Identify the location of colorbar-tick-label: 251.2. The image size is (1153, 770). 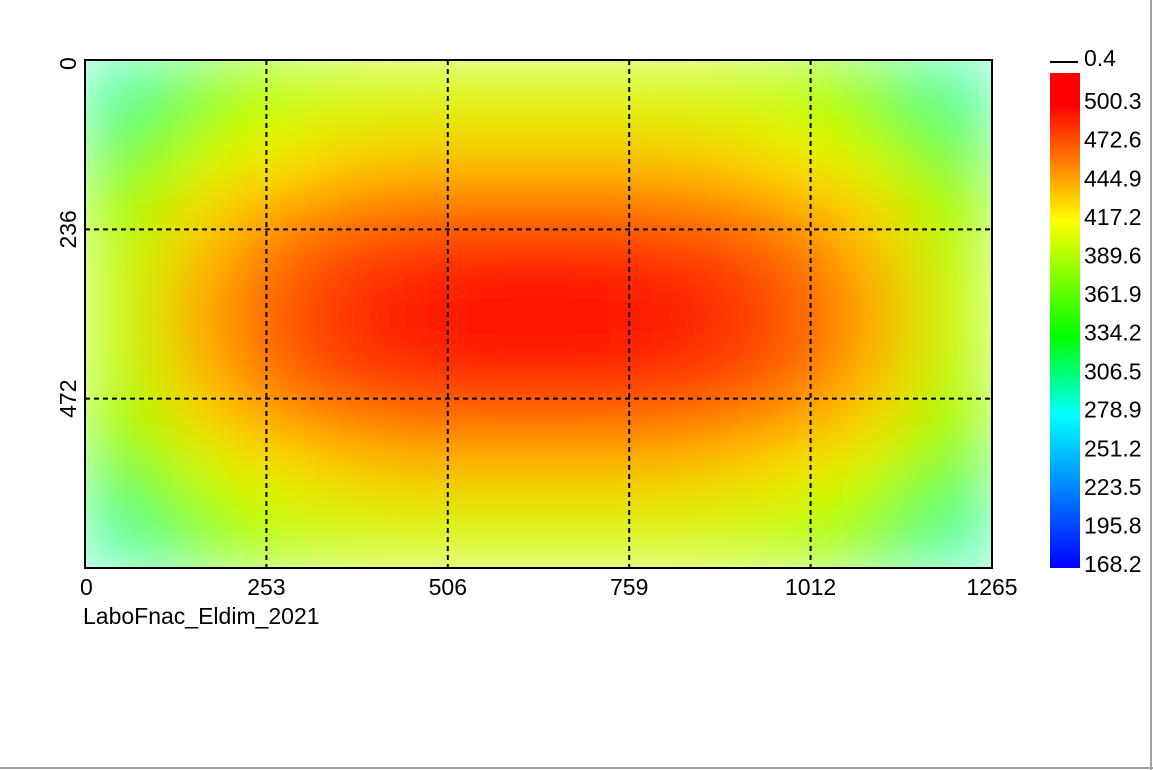
(1113, 448).